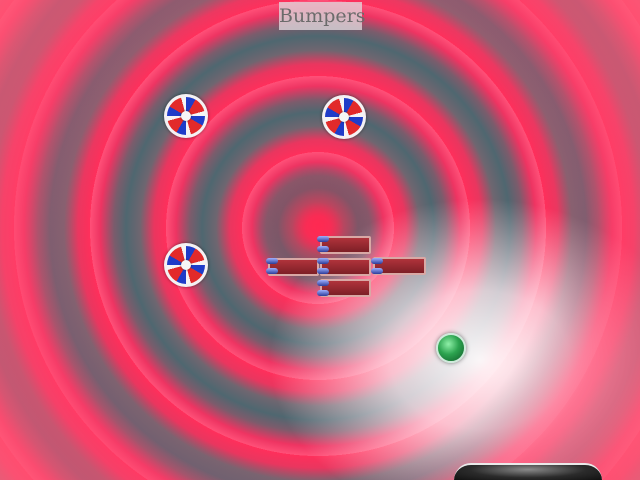 This screenshot has width=640, height=480. What do you see at coordinates (345, 245) in the screenshot?
I see `brick-top` at bounding box center [345, 245].